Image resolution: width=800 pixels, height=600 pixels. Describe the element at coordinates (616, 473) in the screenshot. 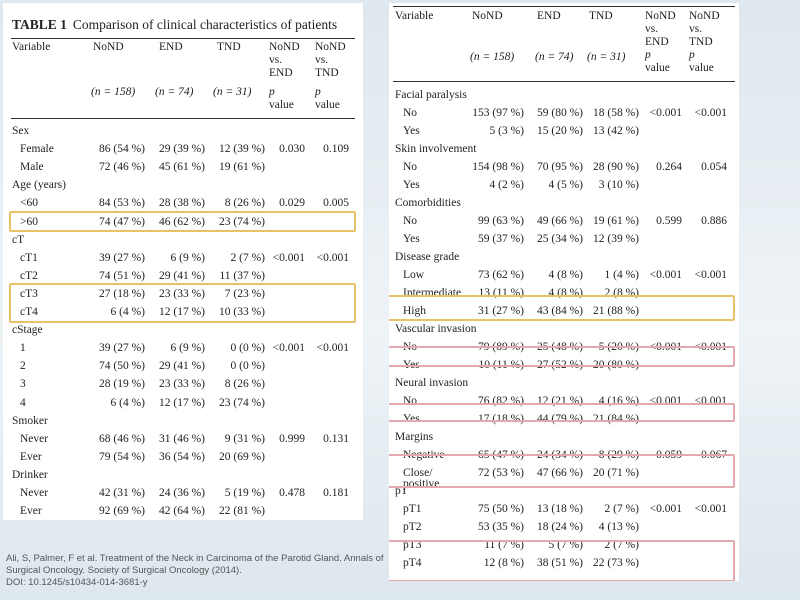

I see `cell-tnd: 20 (71 %)` at that location.